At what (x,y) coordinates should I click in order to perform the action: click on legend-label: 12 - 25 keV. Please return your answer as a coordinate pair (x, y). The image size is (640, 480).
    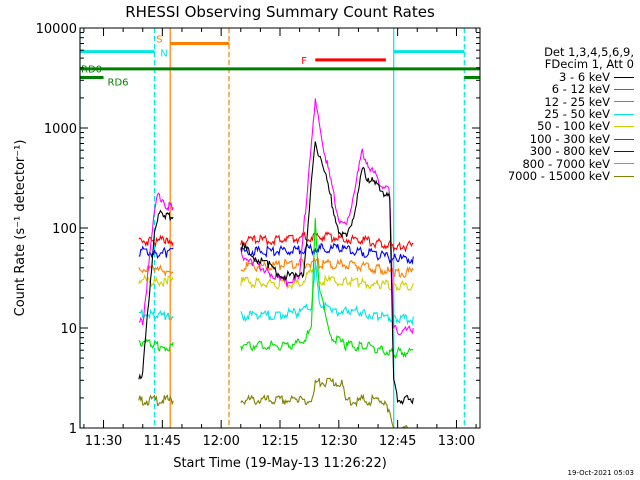
    Looking at the image, I should click on (577, 101).